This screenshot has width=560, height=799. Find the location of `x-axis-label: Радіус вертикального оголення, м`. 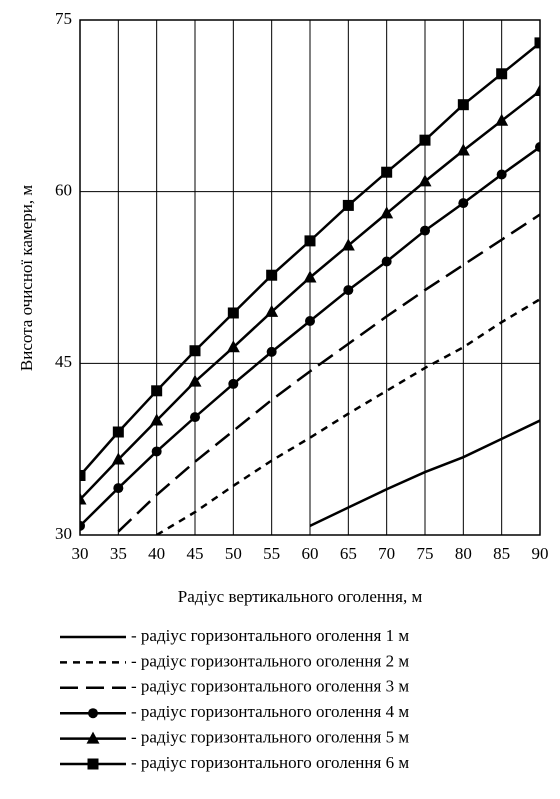

x-axis-label: Радіус вертикального оголення, м is located at coordinates (300, 596).